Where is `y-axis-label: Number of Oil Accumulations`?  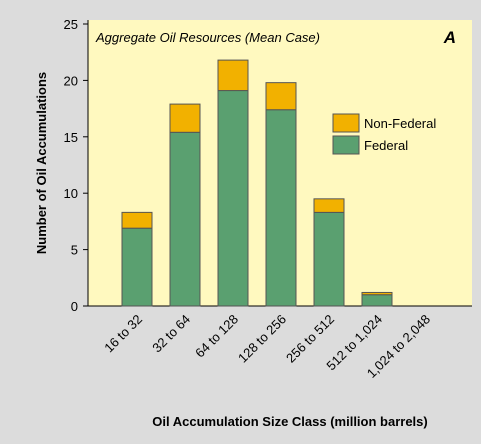
y-axis-label: Number of Oil Accumulations is located at coordinates (41, 163).